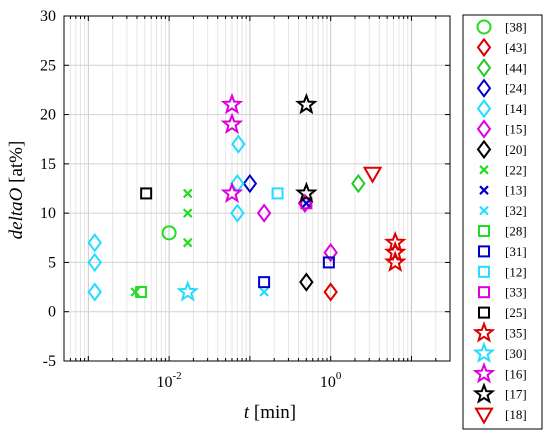 The width and height of the screenshot is (550, 435). Describe the element at coordinates (48, 164) in the screenshot. I see `y-tick-label: 15` at that location.